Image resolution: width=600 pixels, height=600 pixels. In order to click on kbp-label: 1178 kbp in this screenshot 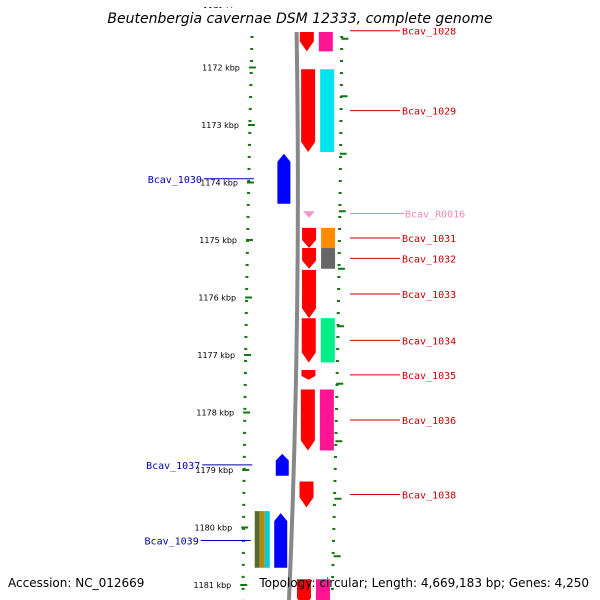, I will do `click(215, 413)`.